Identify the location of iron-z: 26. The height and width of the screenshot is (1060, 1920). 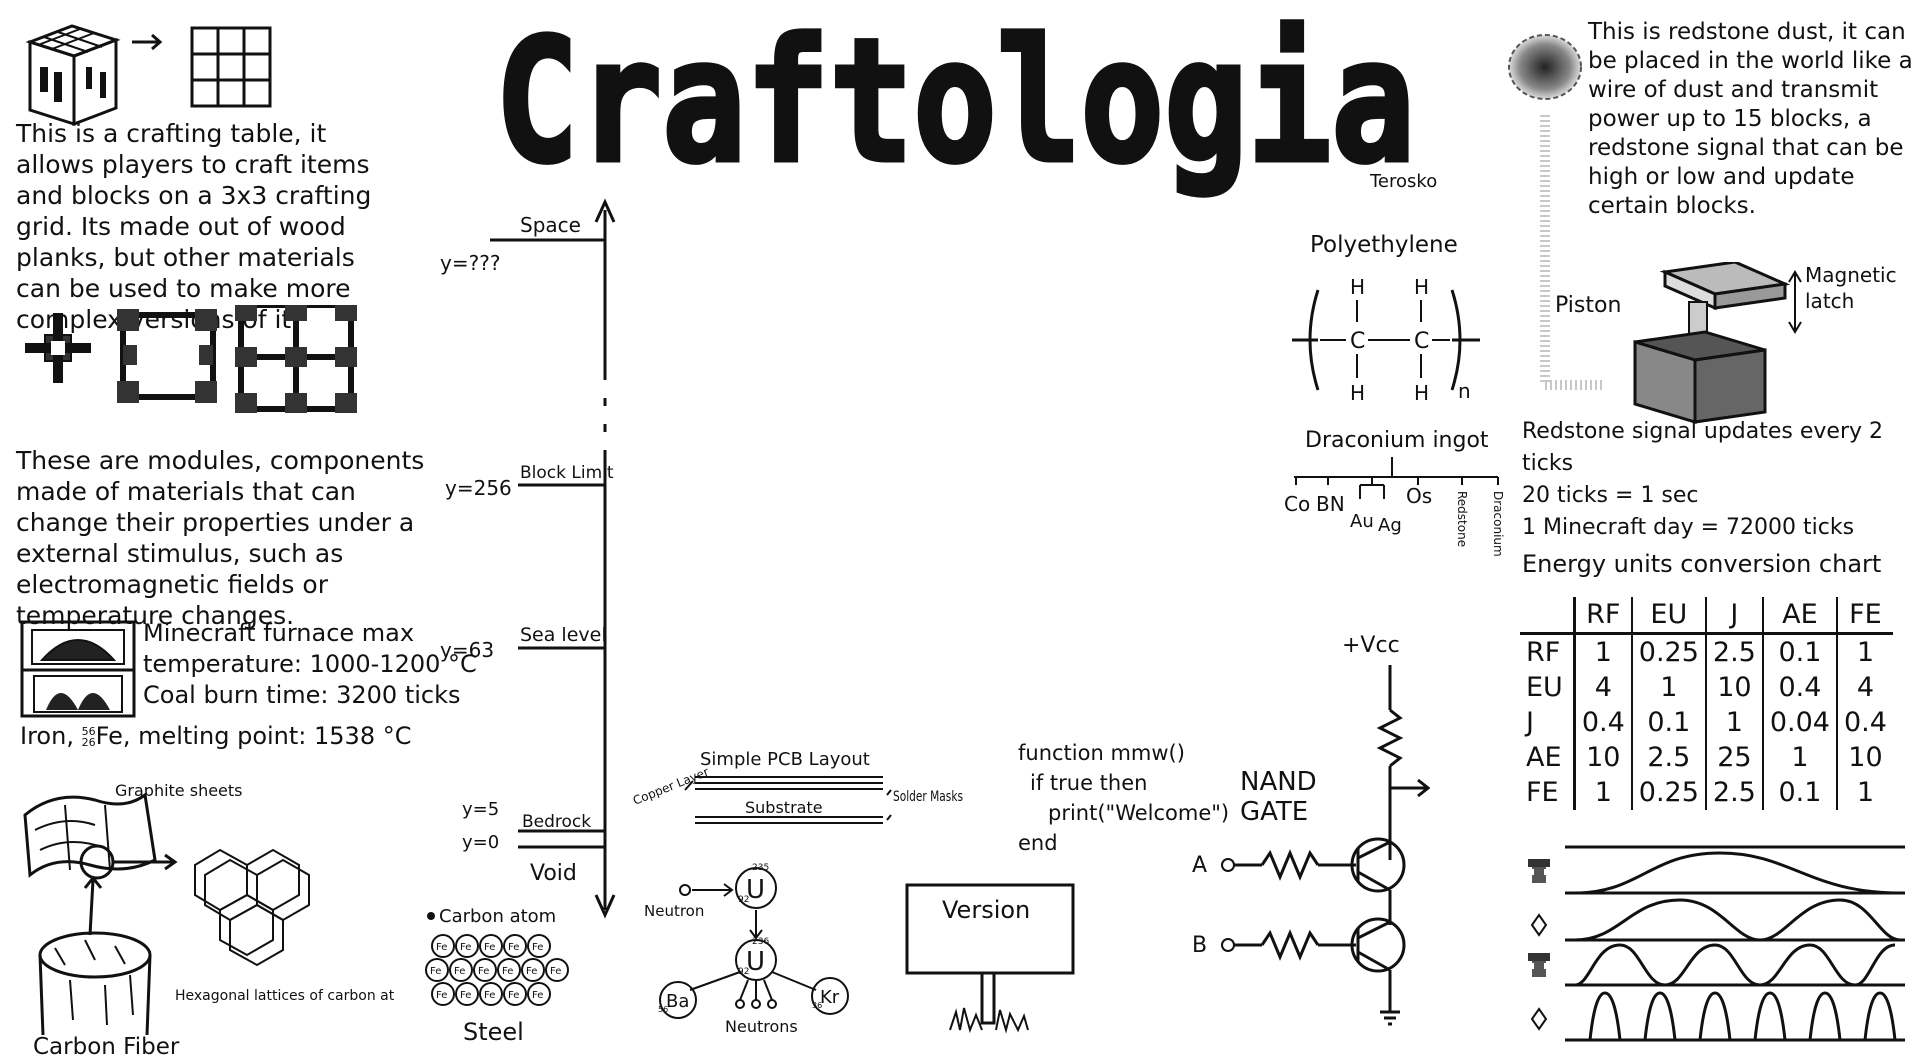
(88, 742).